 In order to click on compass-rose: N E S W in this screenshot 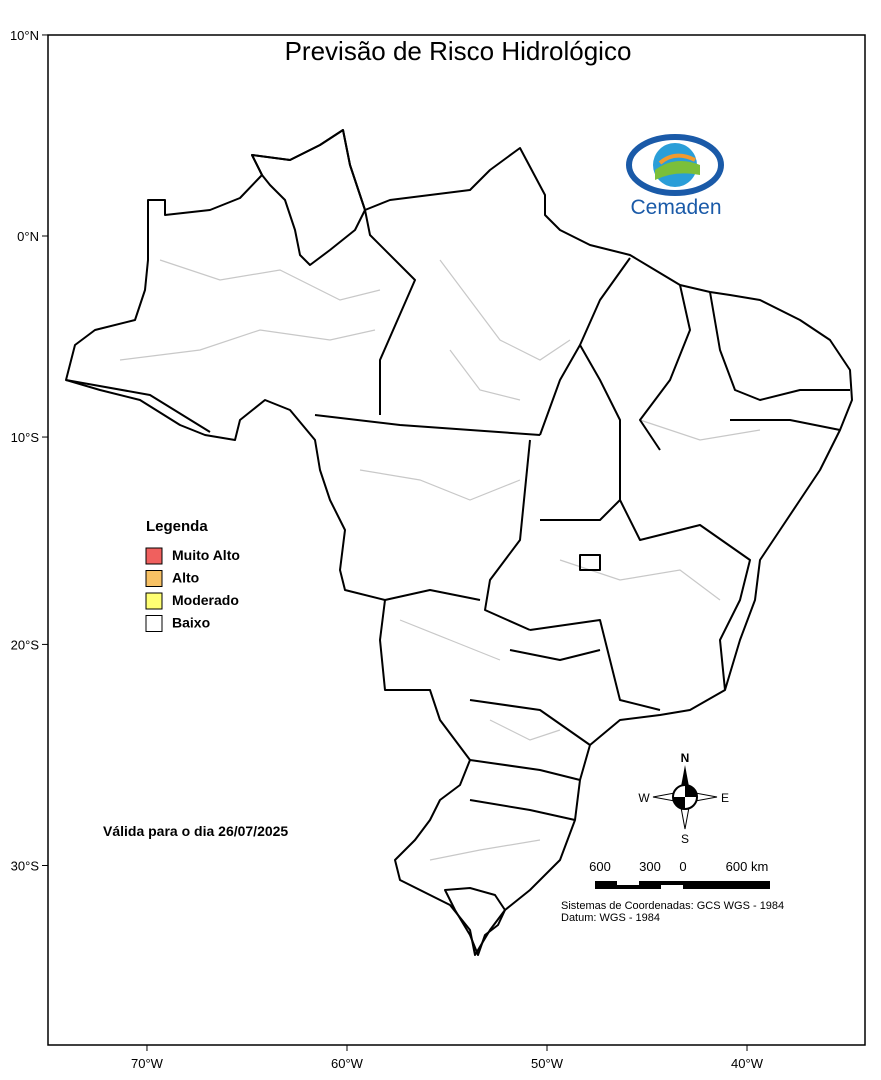, I will do `click(683, 798)`.